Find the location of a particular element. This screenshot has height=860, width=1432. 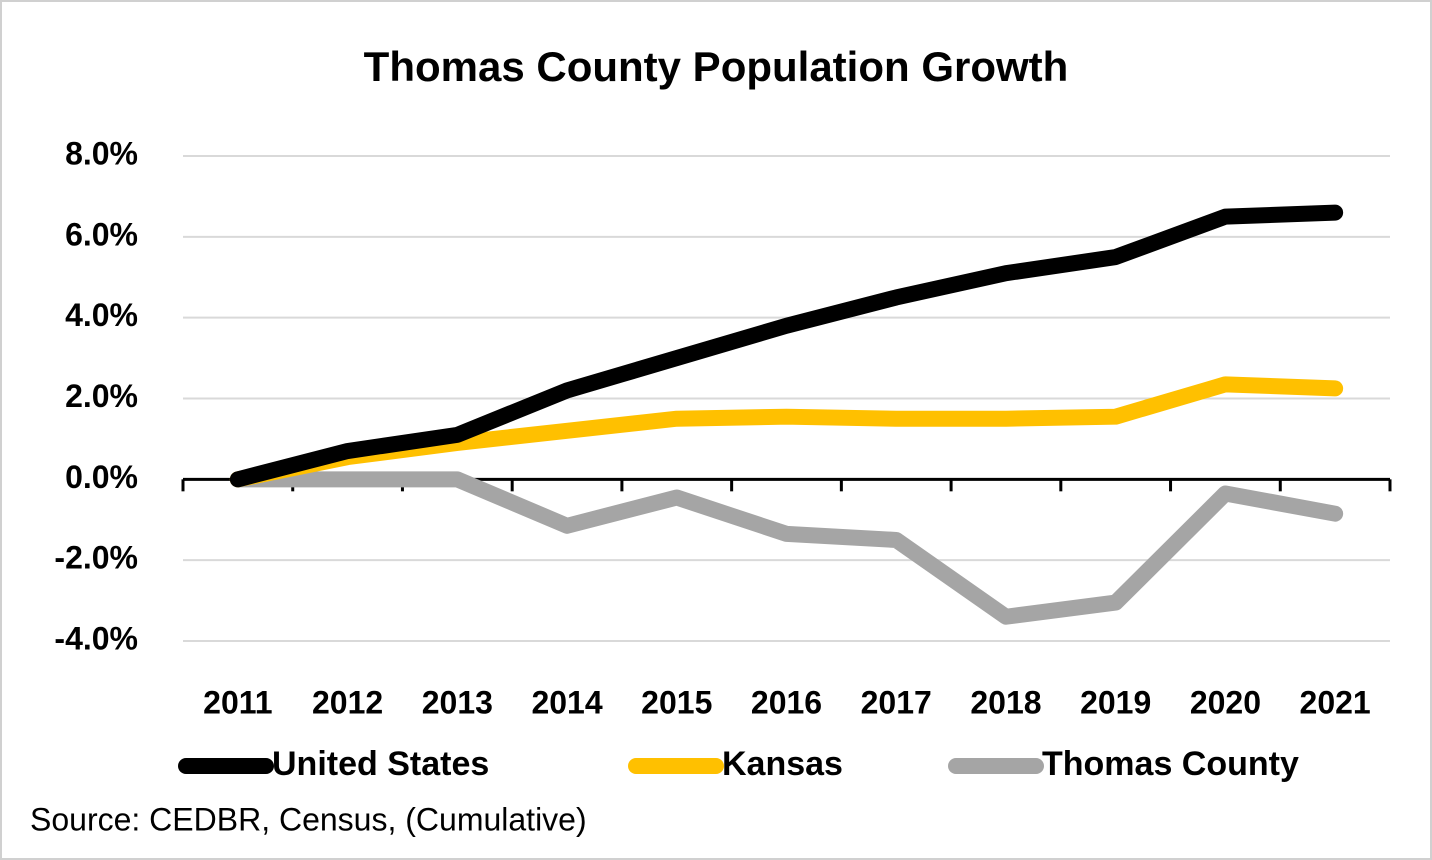

source-note: Source: CEDBR, Census, (Cumulative) is located at coordinates (308, 819).